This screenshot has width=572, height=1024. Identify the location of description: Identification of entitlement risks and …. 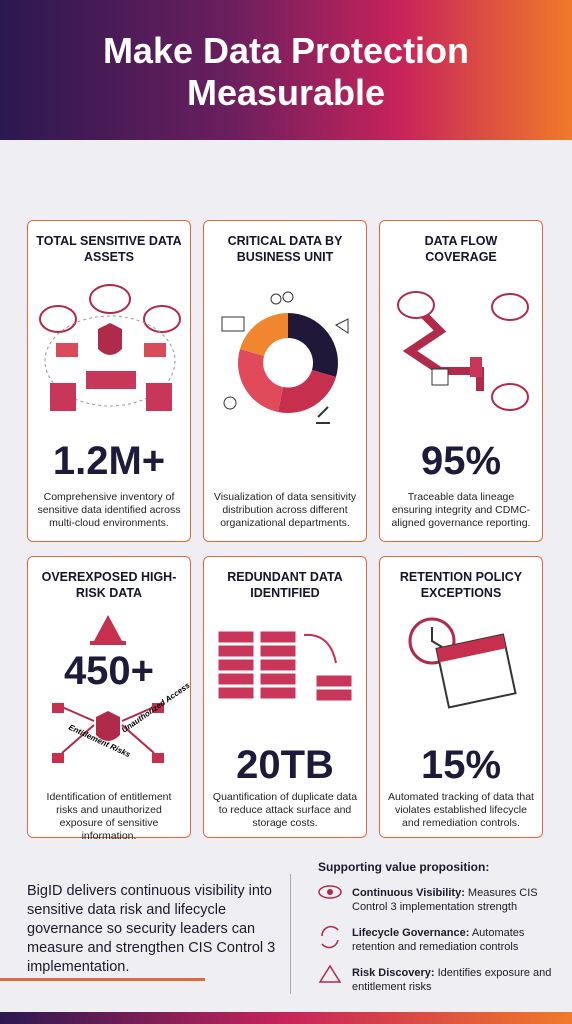
(109, 816).